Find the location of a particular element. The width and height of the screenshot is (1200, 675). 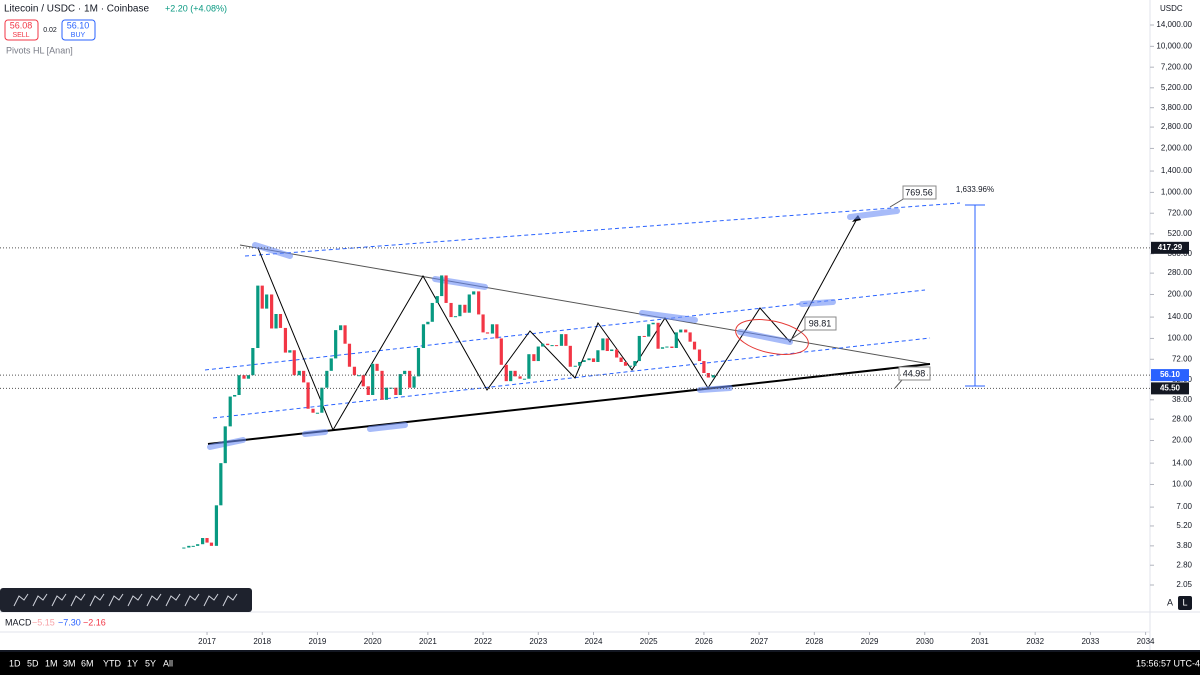

auto-scale: A is located at coordinates (1170, 602).